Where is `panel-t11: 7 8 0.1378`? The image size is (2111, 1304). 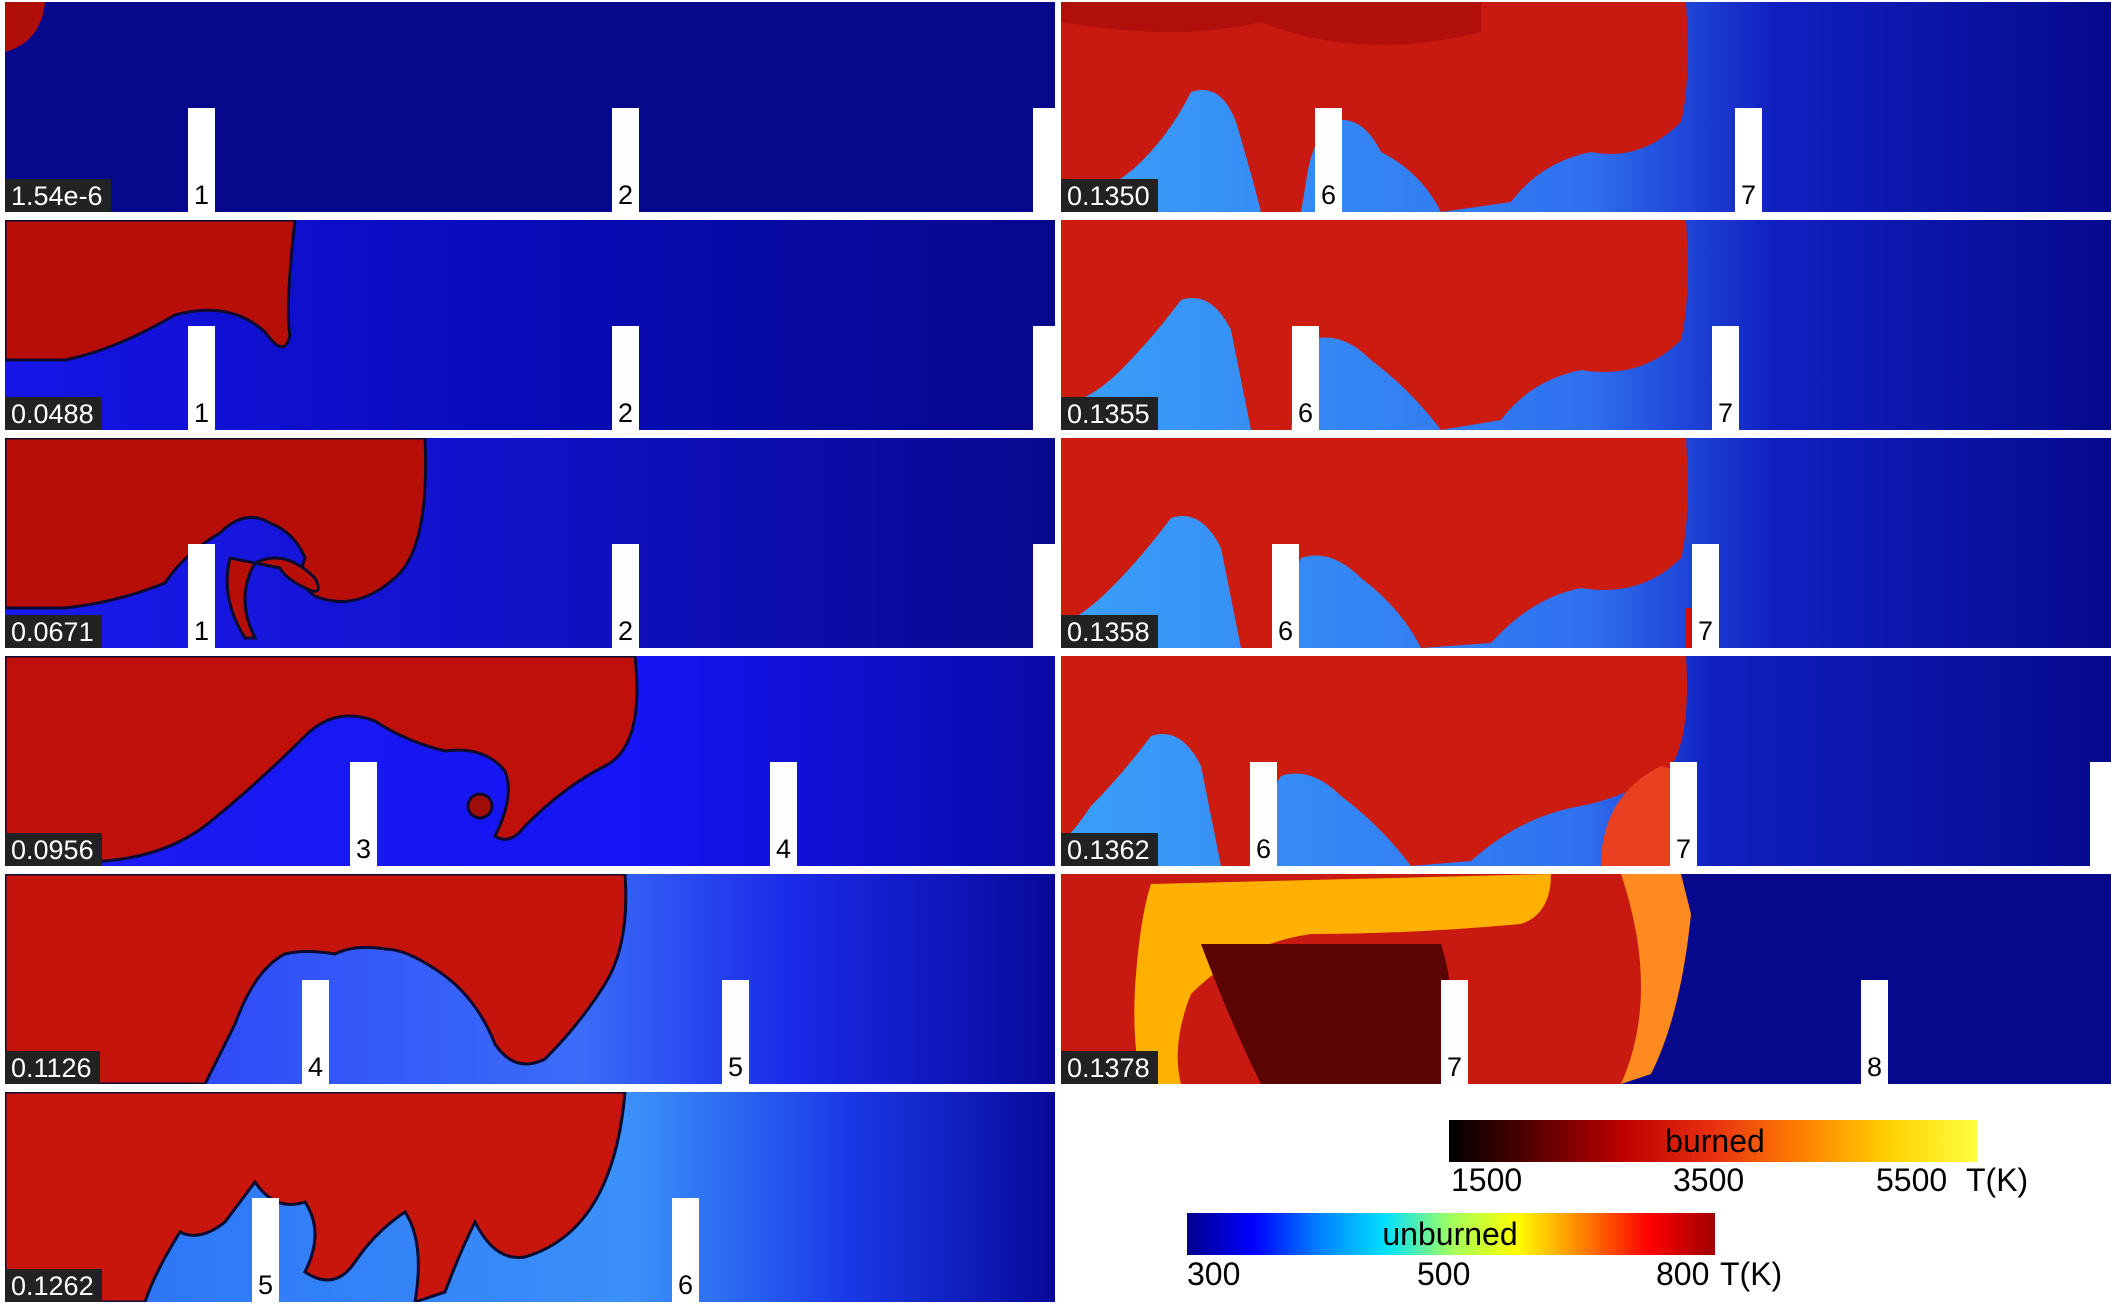
panel-t11: 7 8 0.1378 is located at coordinates (1586, 979).